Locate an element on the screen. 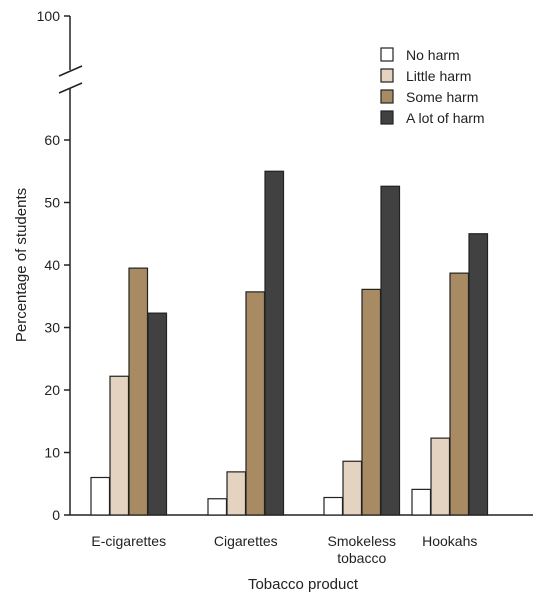 This screenshot has width=550, height=603. legend: No harm Little harm Some harm A lot of harm is located at coordinates (432, 86).